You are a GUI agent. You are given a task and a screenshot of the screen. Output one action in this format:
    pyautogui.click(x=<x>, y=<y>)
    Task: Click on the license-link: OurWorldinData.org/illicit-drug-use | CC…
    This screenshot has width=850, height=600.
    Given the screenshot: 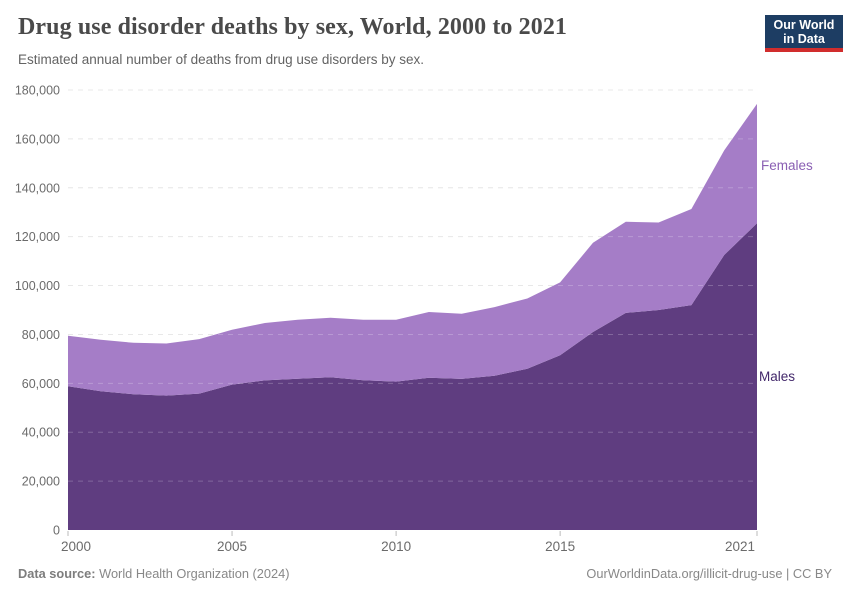 What is the action you would take?
    pyautogui.click(x=709, y=573)
    